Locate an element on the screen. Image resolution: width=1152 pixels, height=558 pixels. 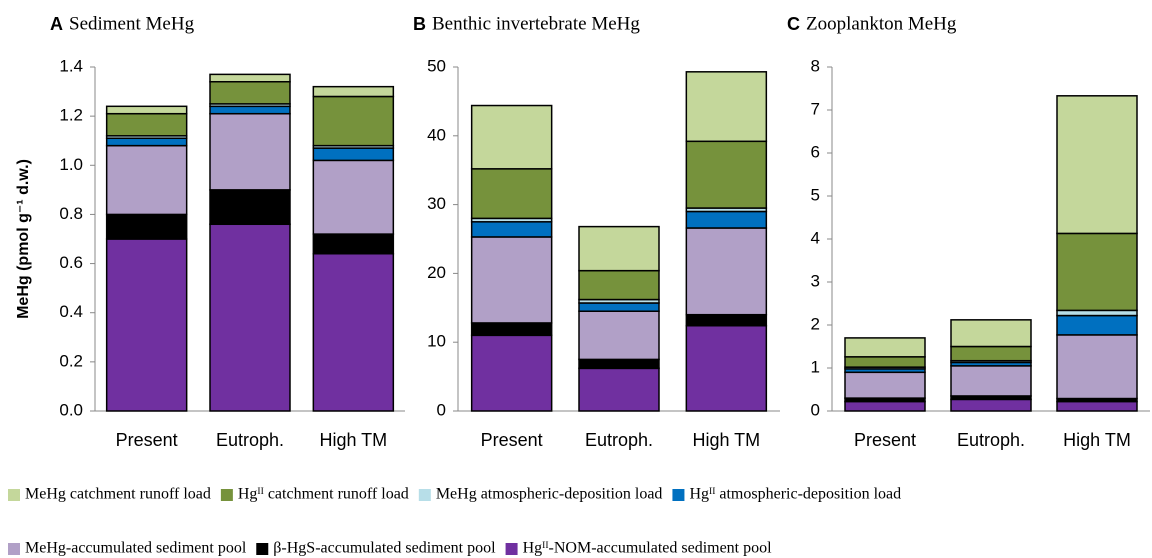
y-tick-label: 0.2 is located at coordinates (71, 360).